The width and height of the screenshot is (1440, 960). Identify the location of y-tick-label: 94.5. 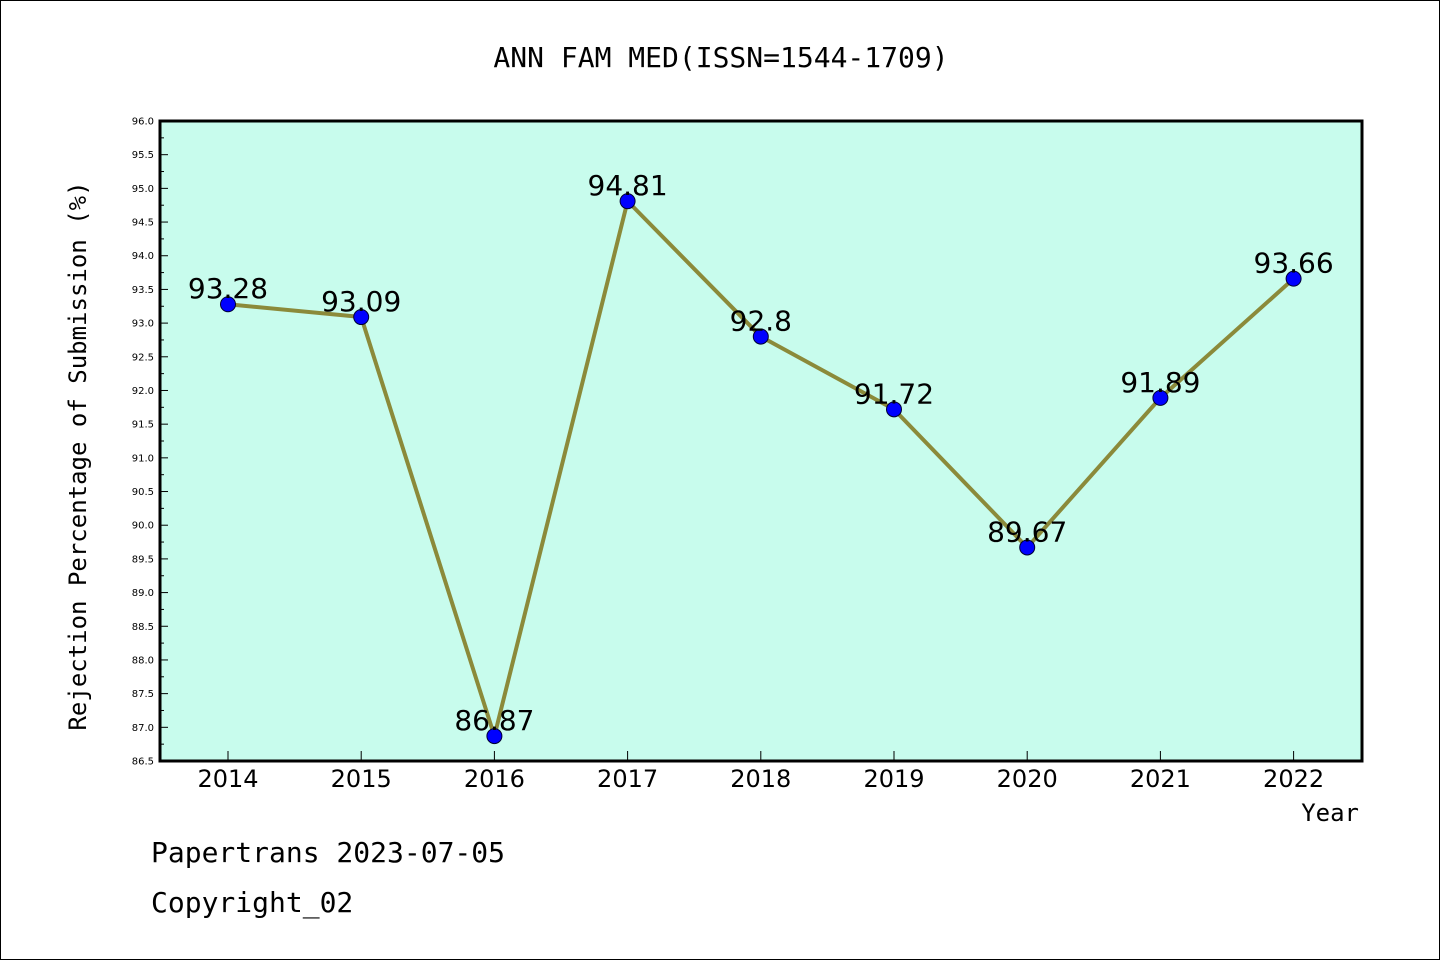
(143, 223).